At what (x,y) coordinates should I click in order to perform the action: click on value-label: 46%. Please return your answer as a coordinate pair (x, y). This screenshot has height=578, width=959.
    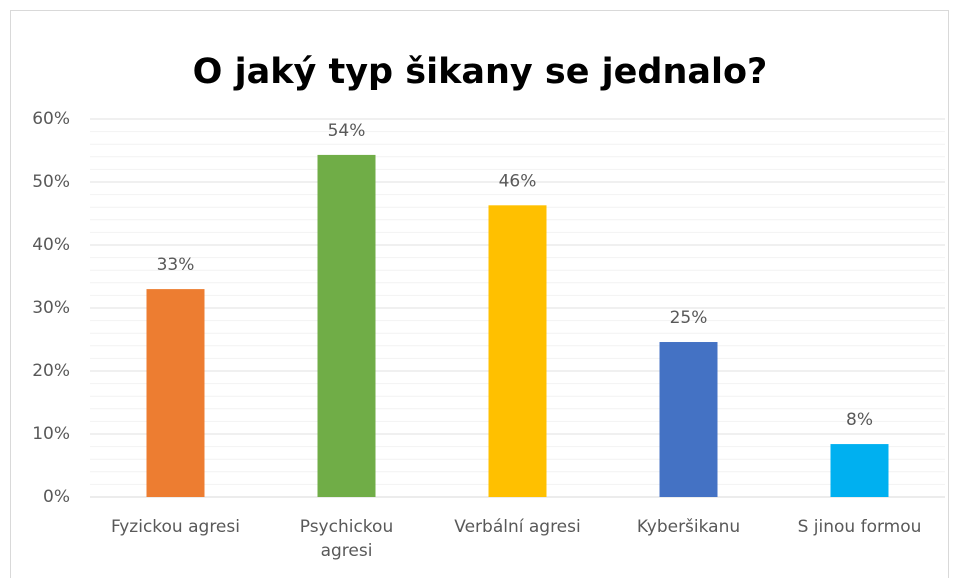
    Looking at the image, I should click on (518, 181).